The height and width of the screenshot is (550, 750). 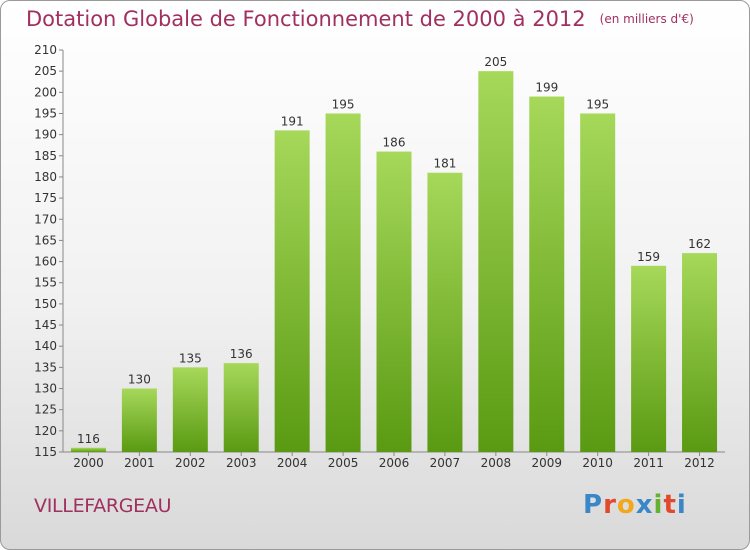 I want to click on bar-2008, so click(x=496, y=261).